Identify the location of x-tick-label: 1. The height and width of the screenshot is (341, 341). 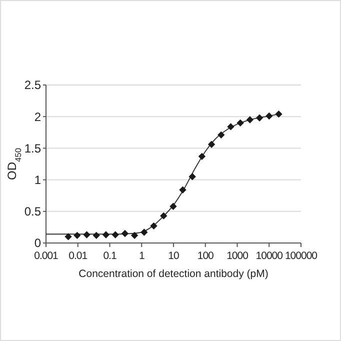
(141, 256).